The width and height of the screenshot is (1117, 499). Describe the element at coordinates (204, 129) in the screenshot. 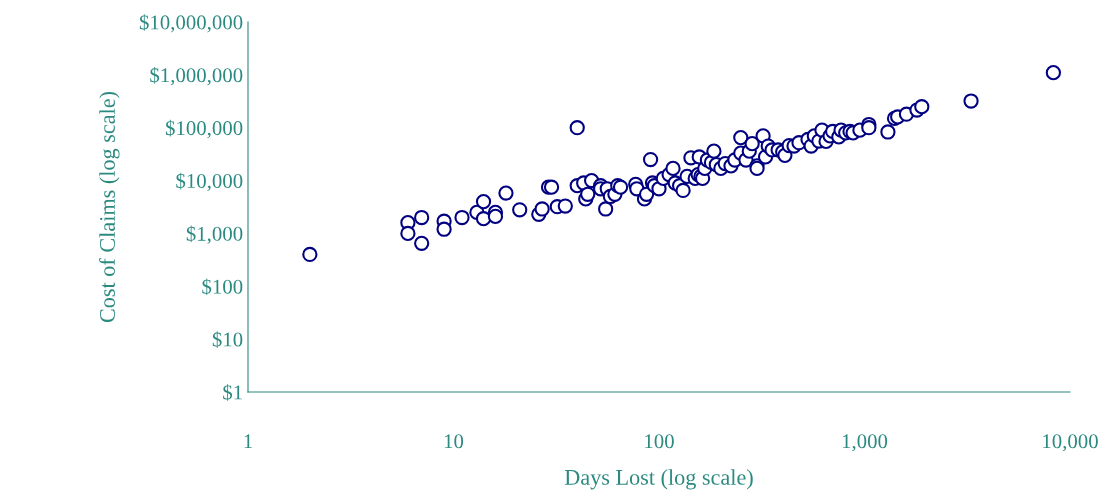

I see `y-tick-label: $100,000` at that location.